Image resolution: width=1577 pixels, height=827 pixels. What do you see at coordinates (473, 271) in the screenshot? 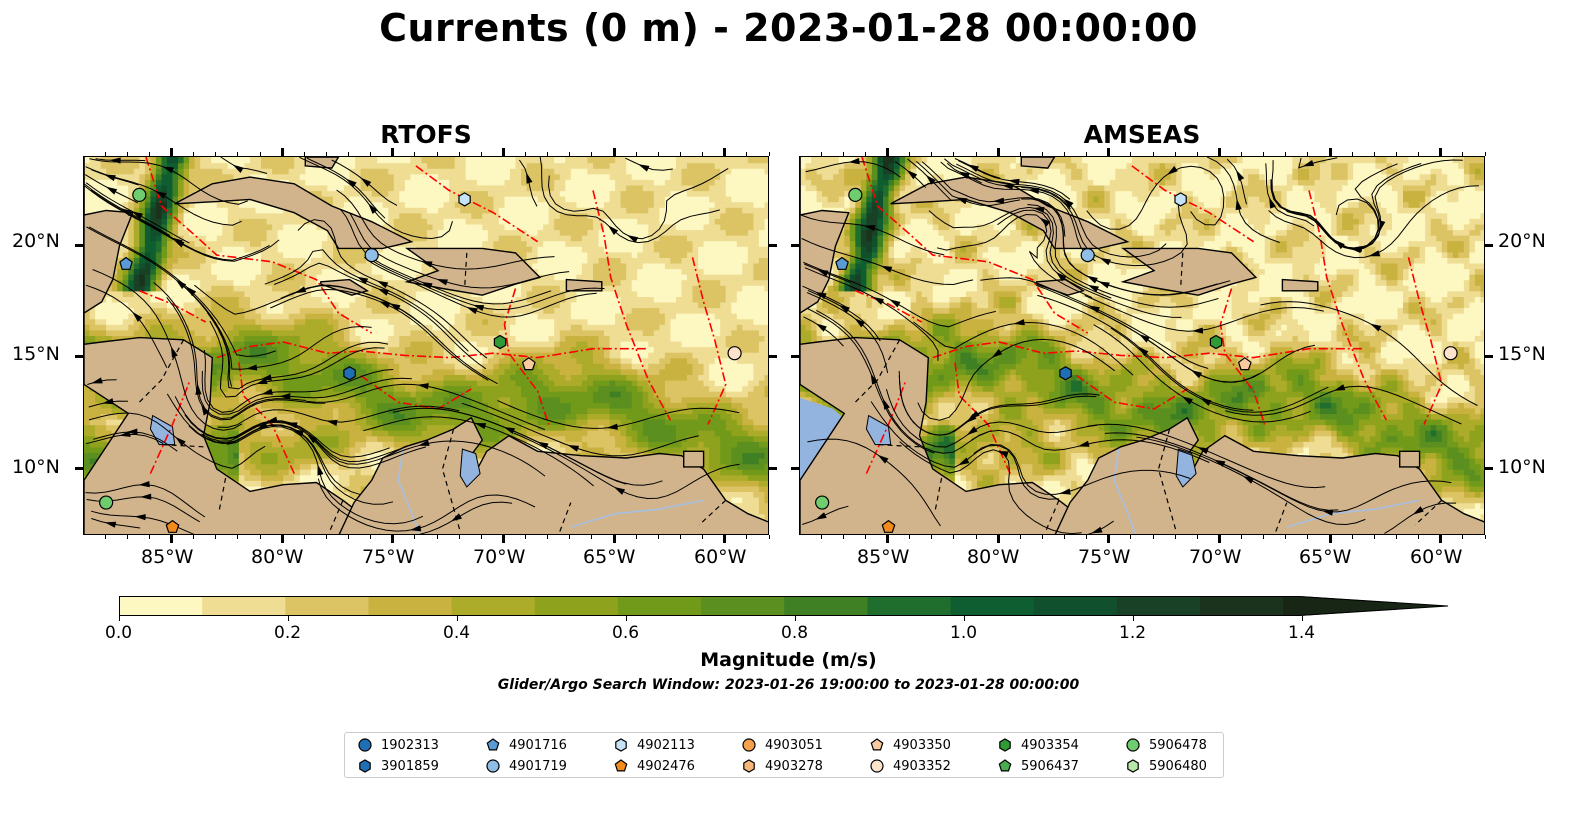
I see `land-hispaniola` at bounding box center [473, 271].